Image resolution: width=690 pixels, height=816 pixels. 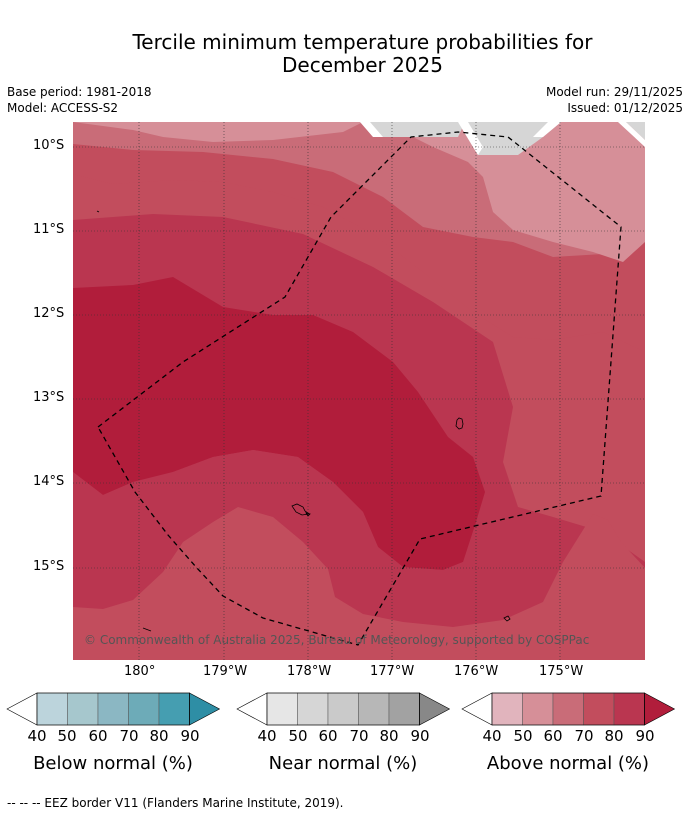 I want to click on colorbar-near-normal, so click(x=343, y=709).